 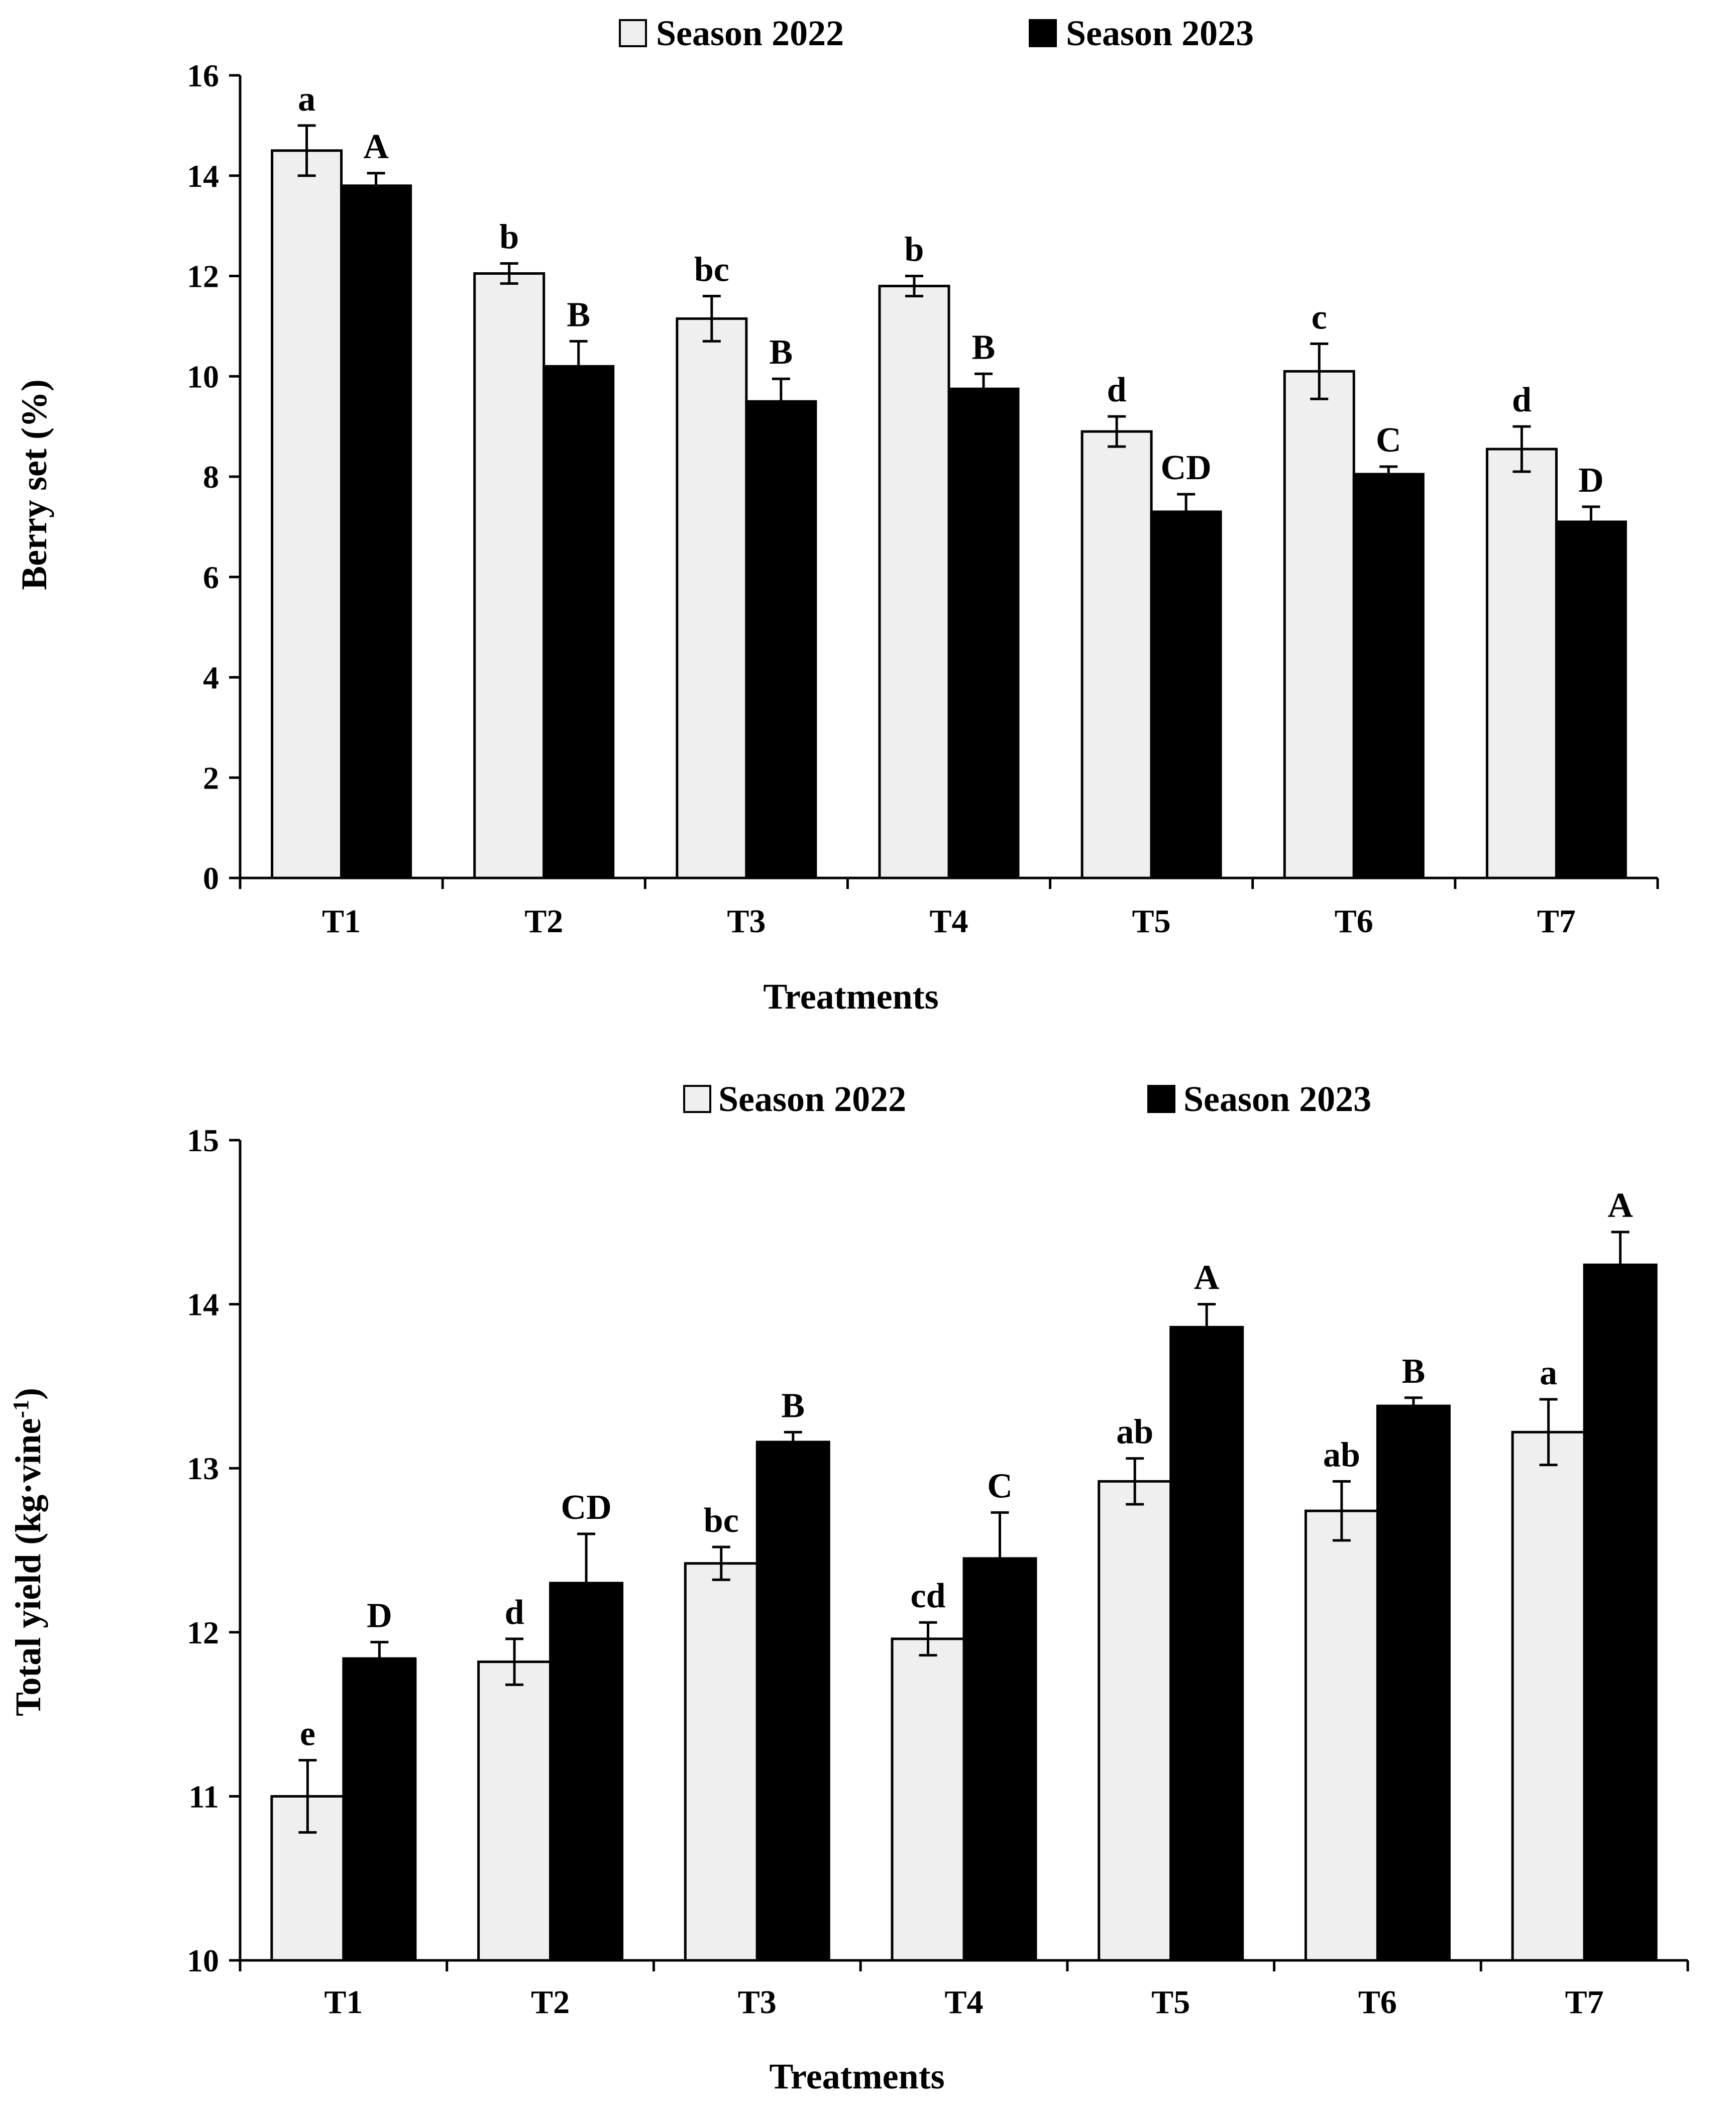 I want to click on y-tick-label: 11, so click(x=204, y=1796).